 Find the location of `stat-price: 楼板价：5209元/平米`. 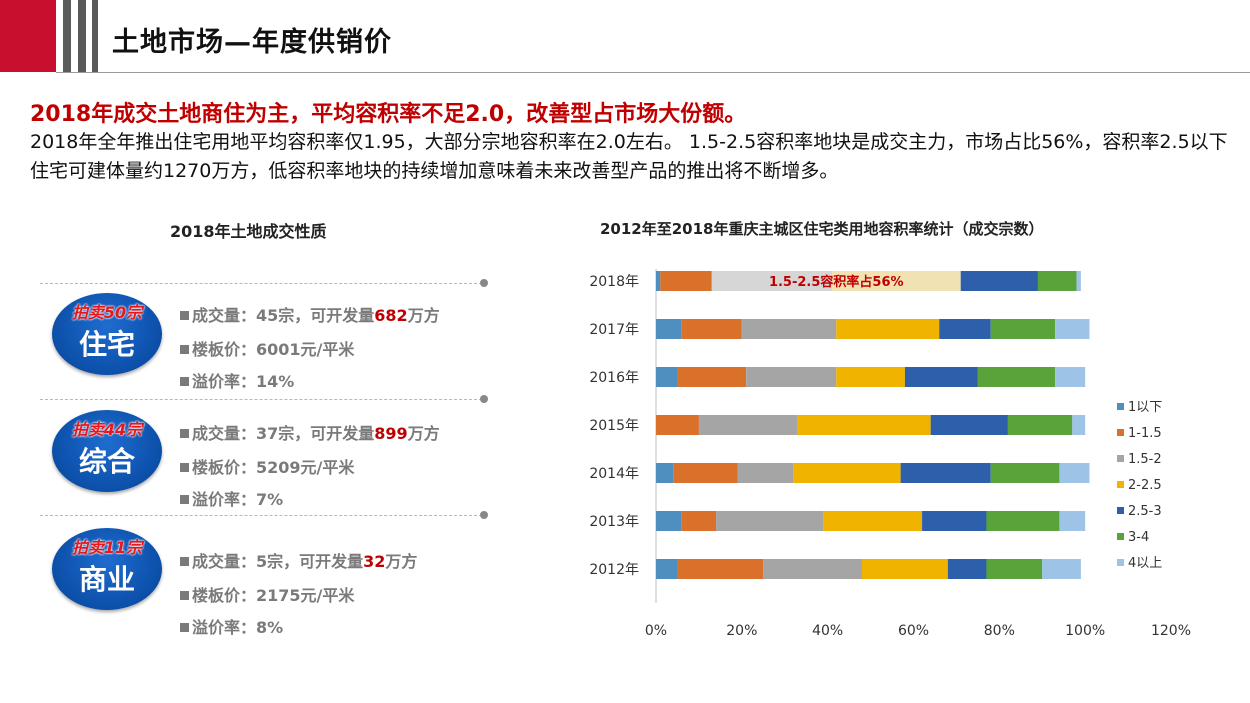

stat-price: 楼板价：5209元/平米 is located at coordinates (267, 466).